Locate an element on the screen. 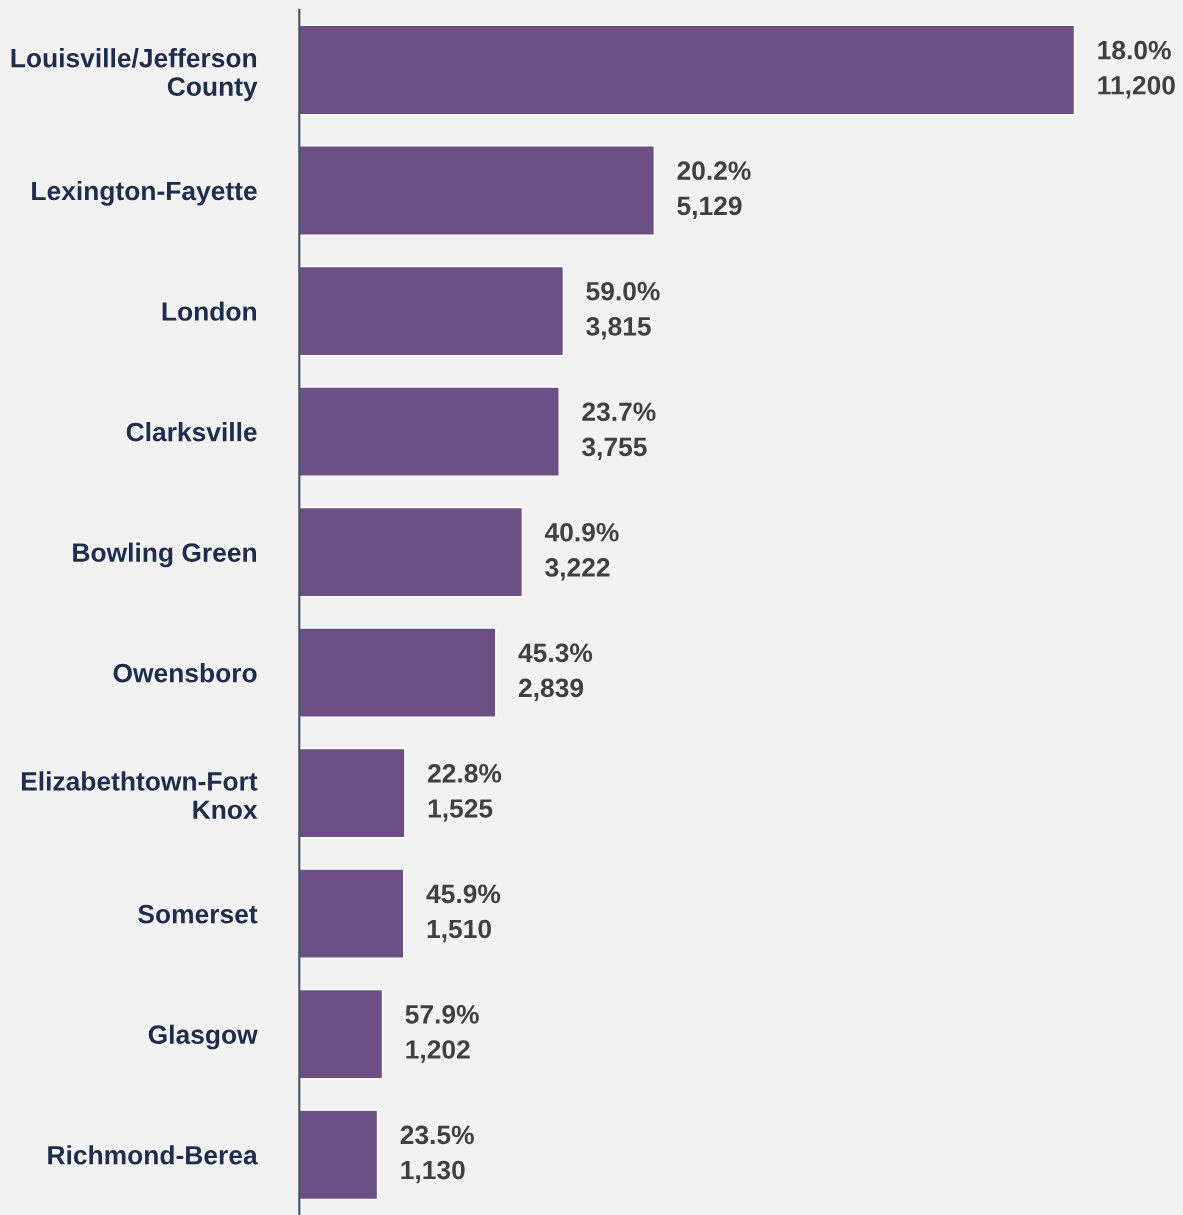 The height and width of the screenshot is (1215, 1183). data-label: 18.0% 11,200 is located at coordinates (1136, 69).